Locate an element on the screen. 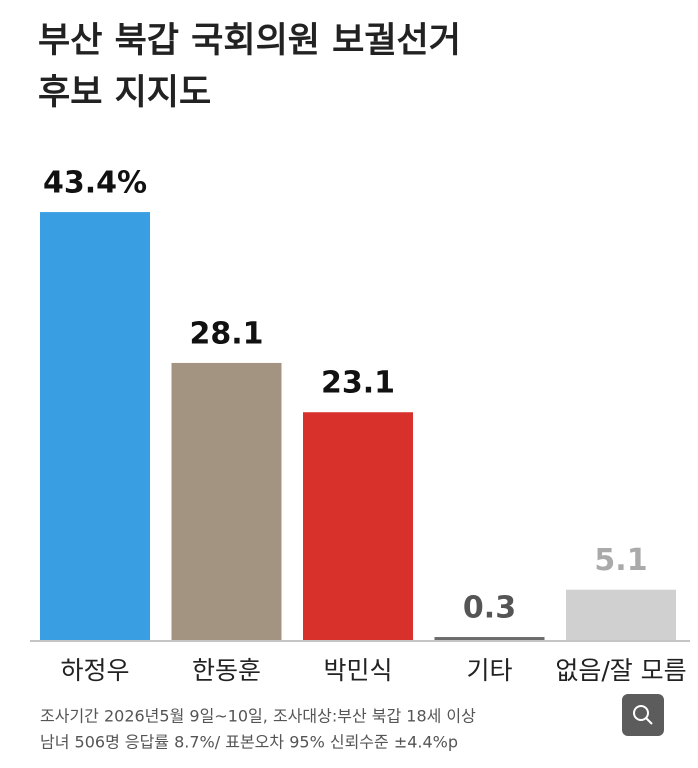  value-label: 5.1 is located at coordinates (620, 560).